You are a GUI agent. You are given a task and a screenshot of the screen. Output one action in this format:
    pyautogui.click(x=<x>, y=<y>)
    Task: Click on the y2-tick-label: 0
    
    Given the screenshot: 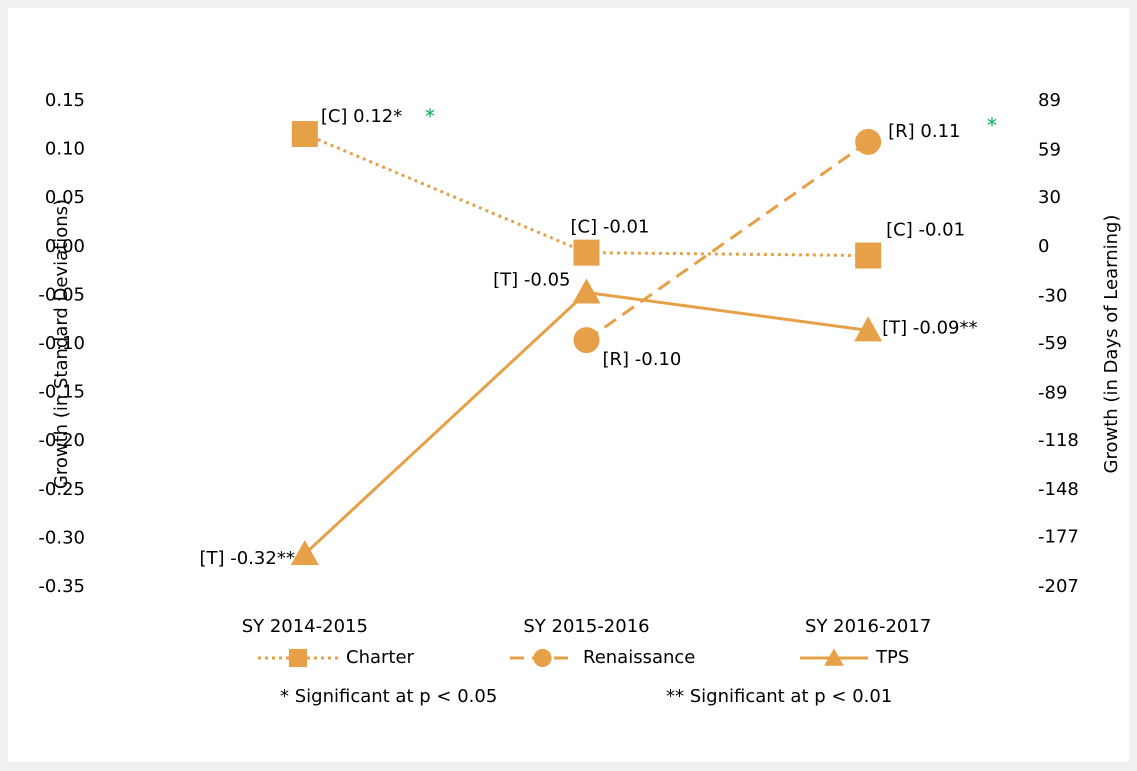 What is the action you would take?
    pyautogui.click(x=1043, y=246)
    